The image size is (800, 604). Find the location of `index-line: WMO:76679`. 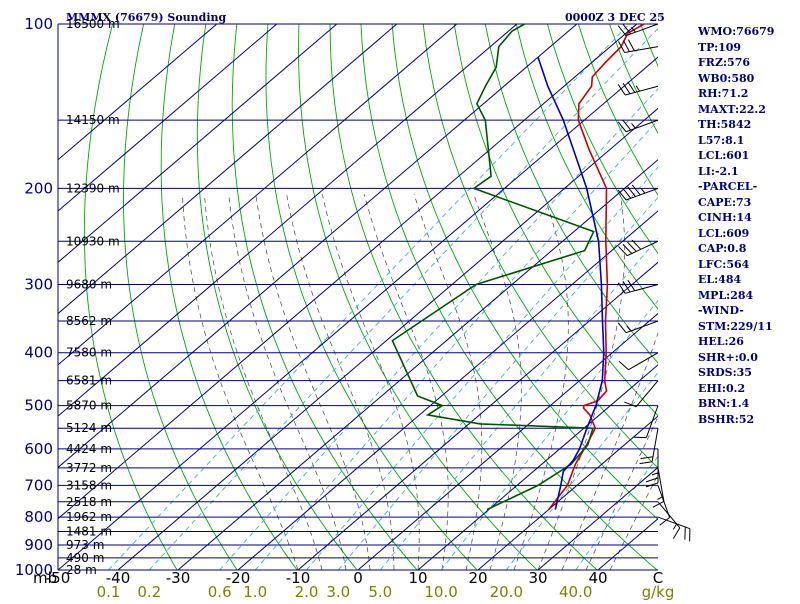

index-line: WMO:76679 is located at coordinates (748, 32).